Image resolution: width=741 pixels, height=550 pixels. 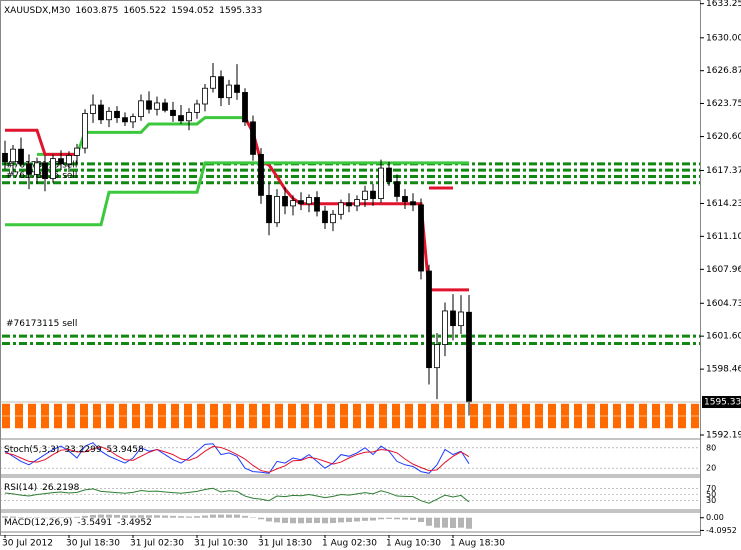 What do you see at coordinates (125, 450) in the screenshot?
I see `header-value: 53.9458` at bounding box center [125, 450].